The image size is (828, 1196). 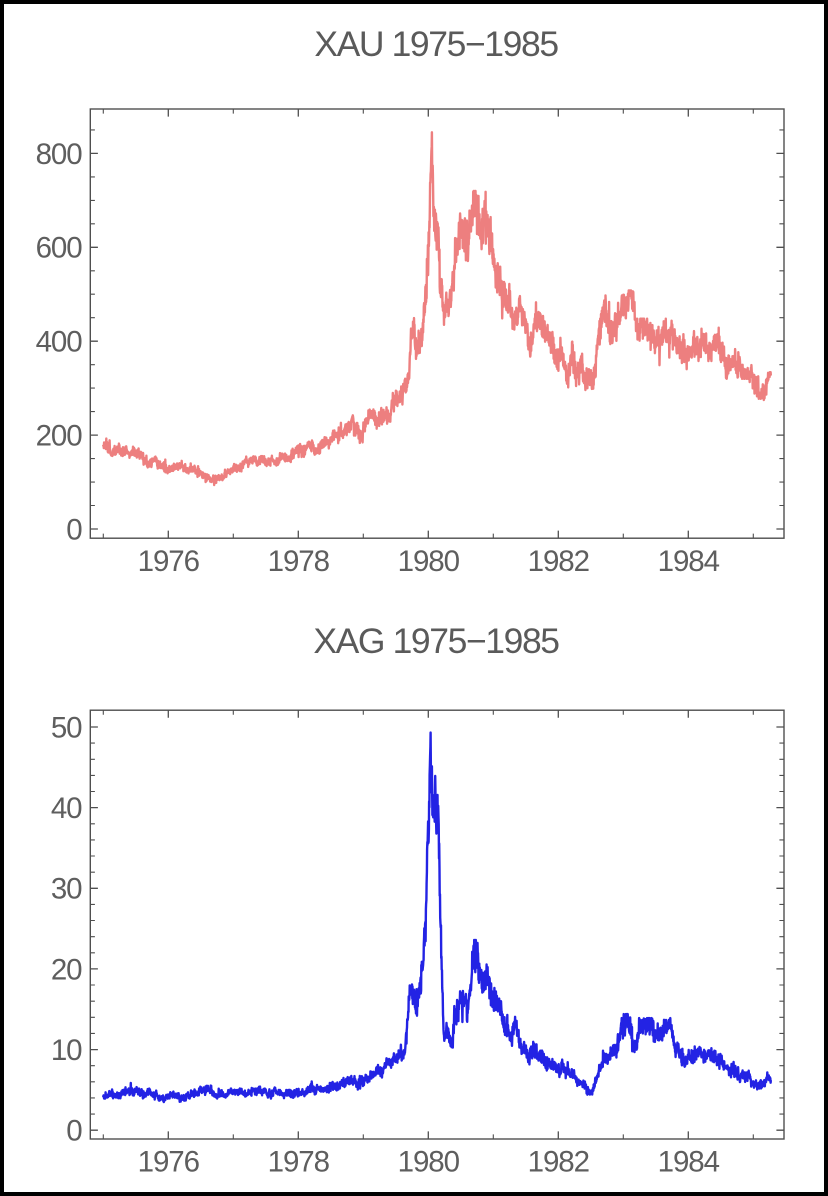 What do you see at coordinates (59, 436) in the screenshot?
I see `svg-text: 200` at bounding box center [59, 436].